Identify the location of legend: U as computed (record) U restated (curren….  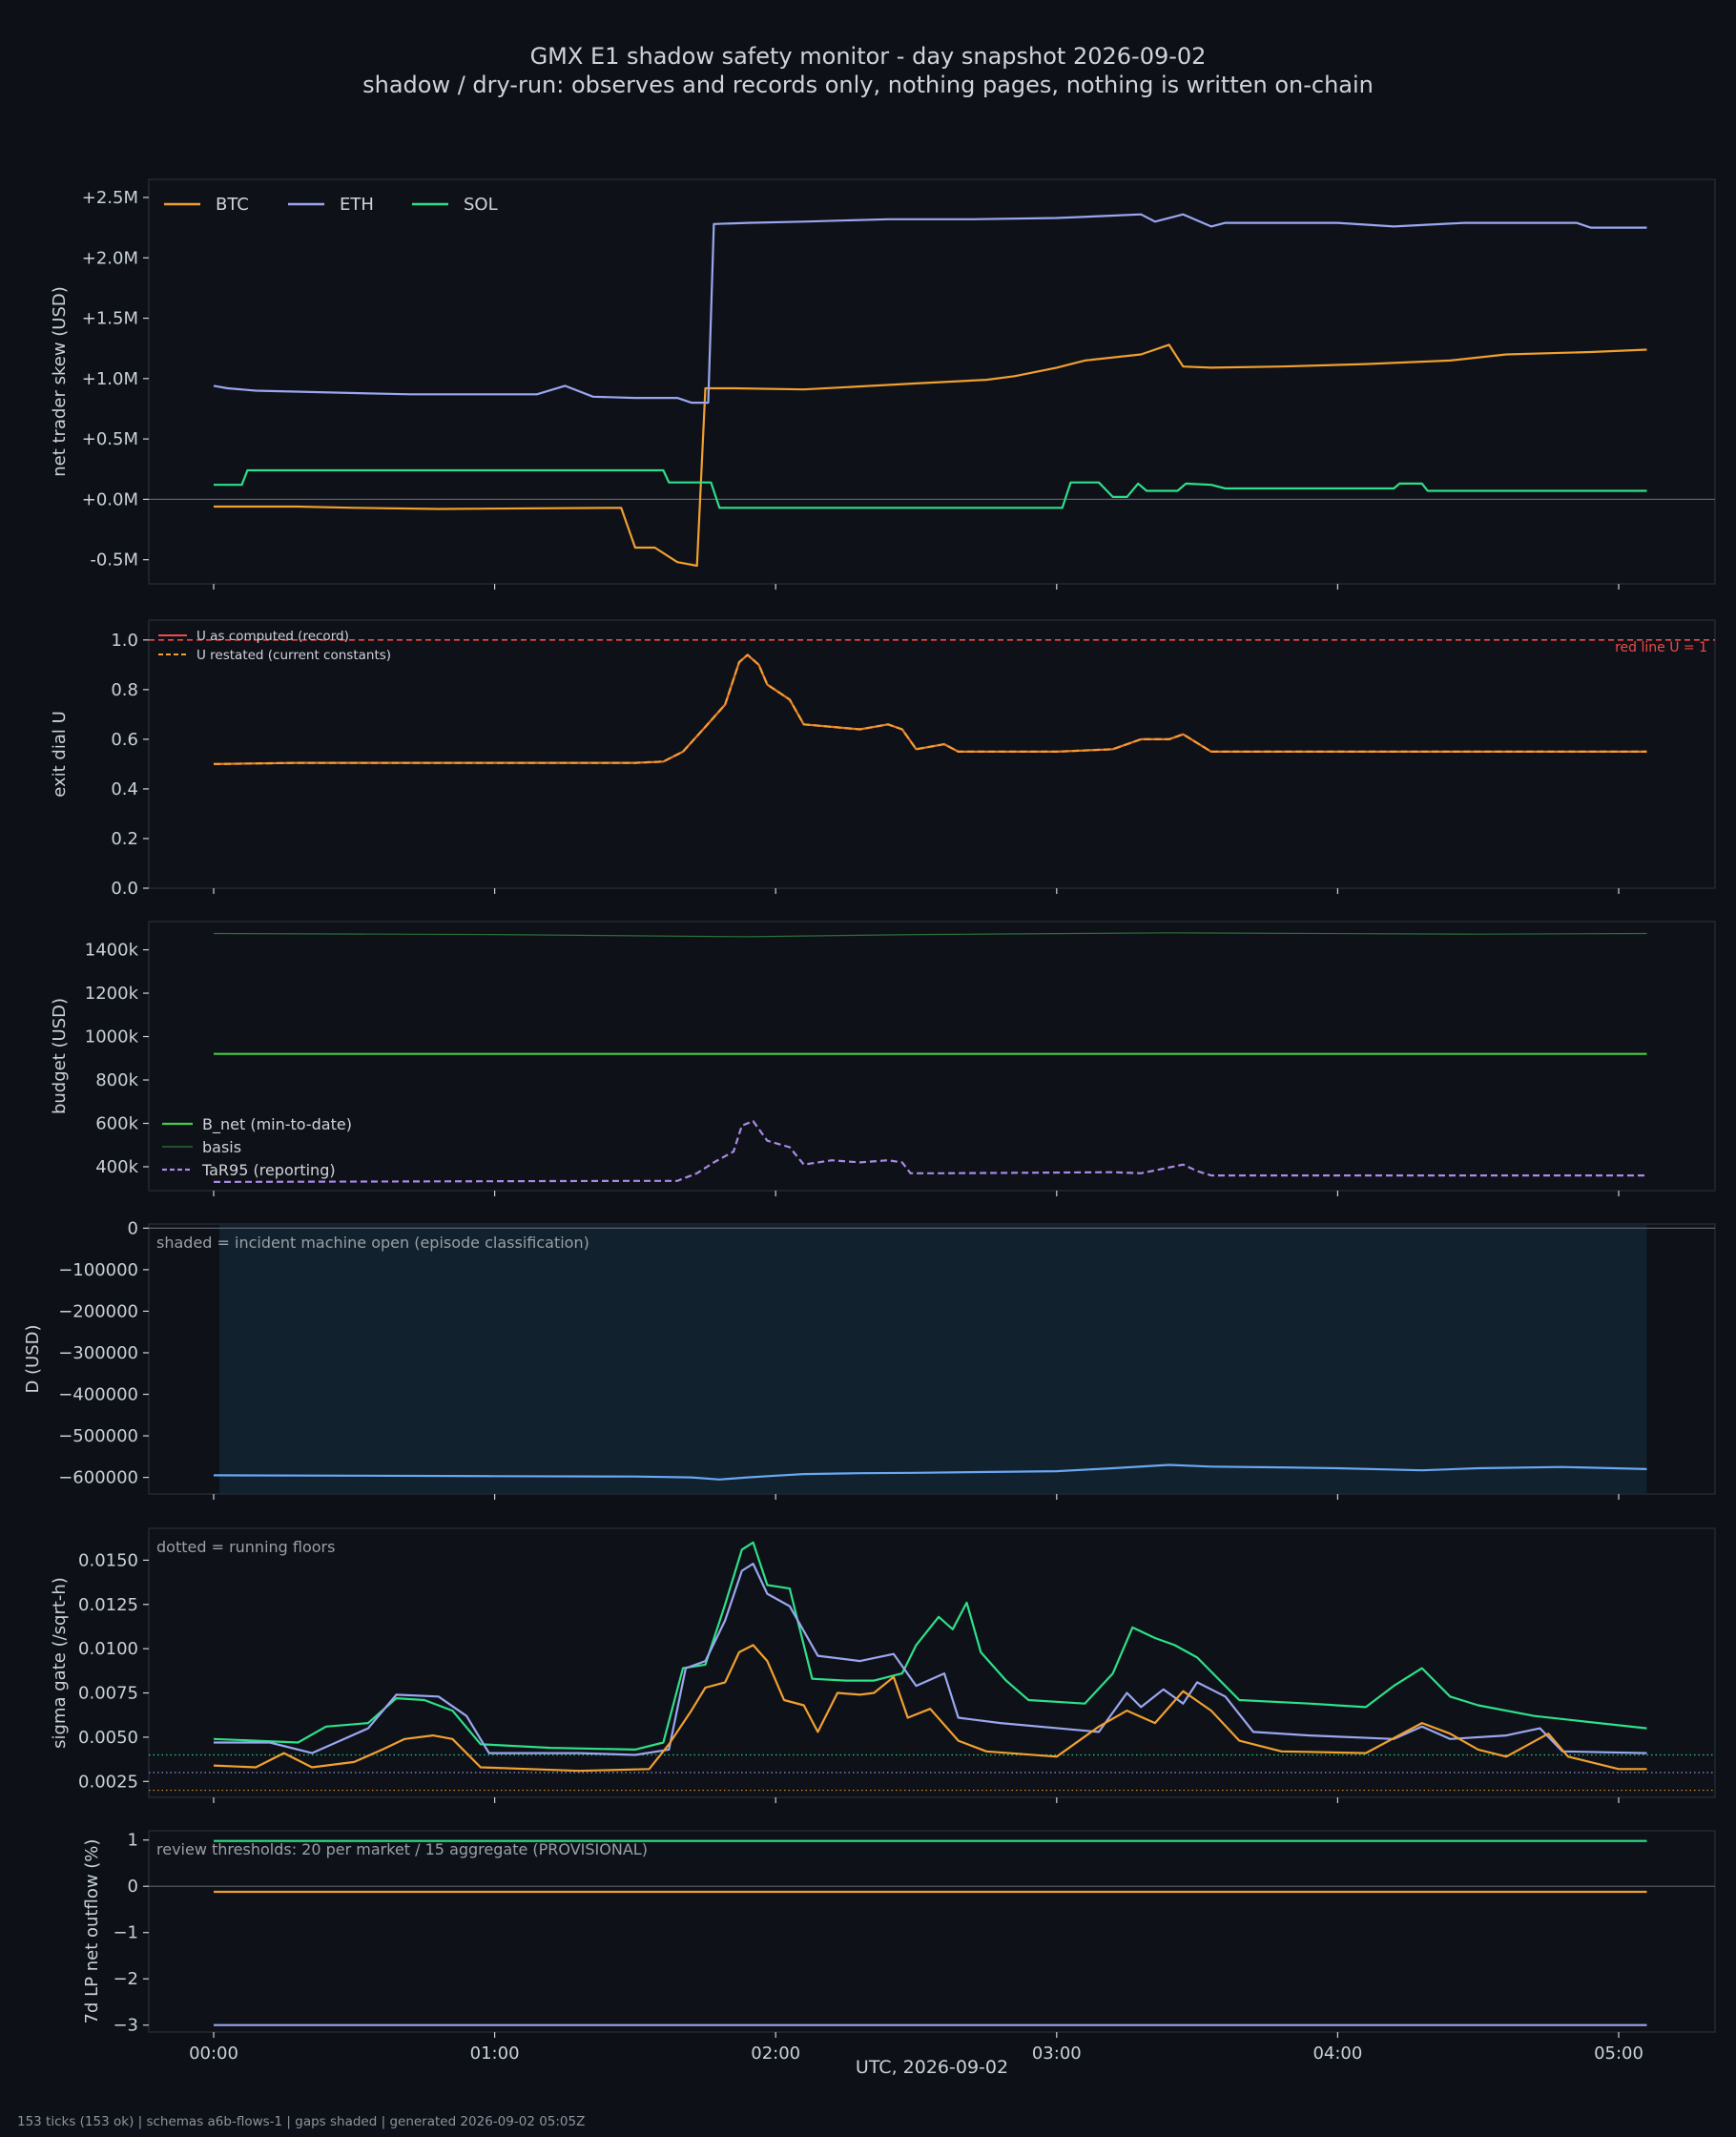
(274, 646).